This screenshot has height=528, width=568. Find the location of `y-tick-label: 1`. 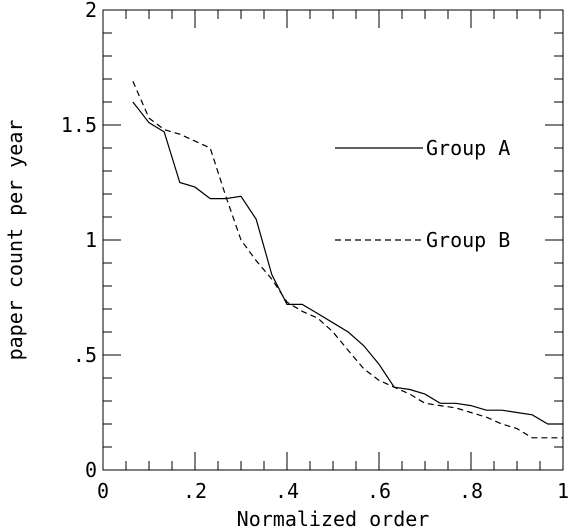

y-tick-label: 1 is located at coordinates (91, 240).